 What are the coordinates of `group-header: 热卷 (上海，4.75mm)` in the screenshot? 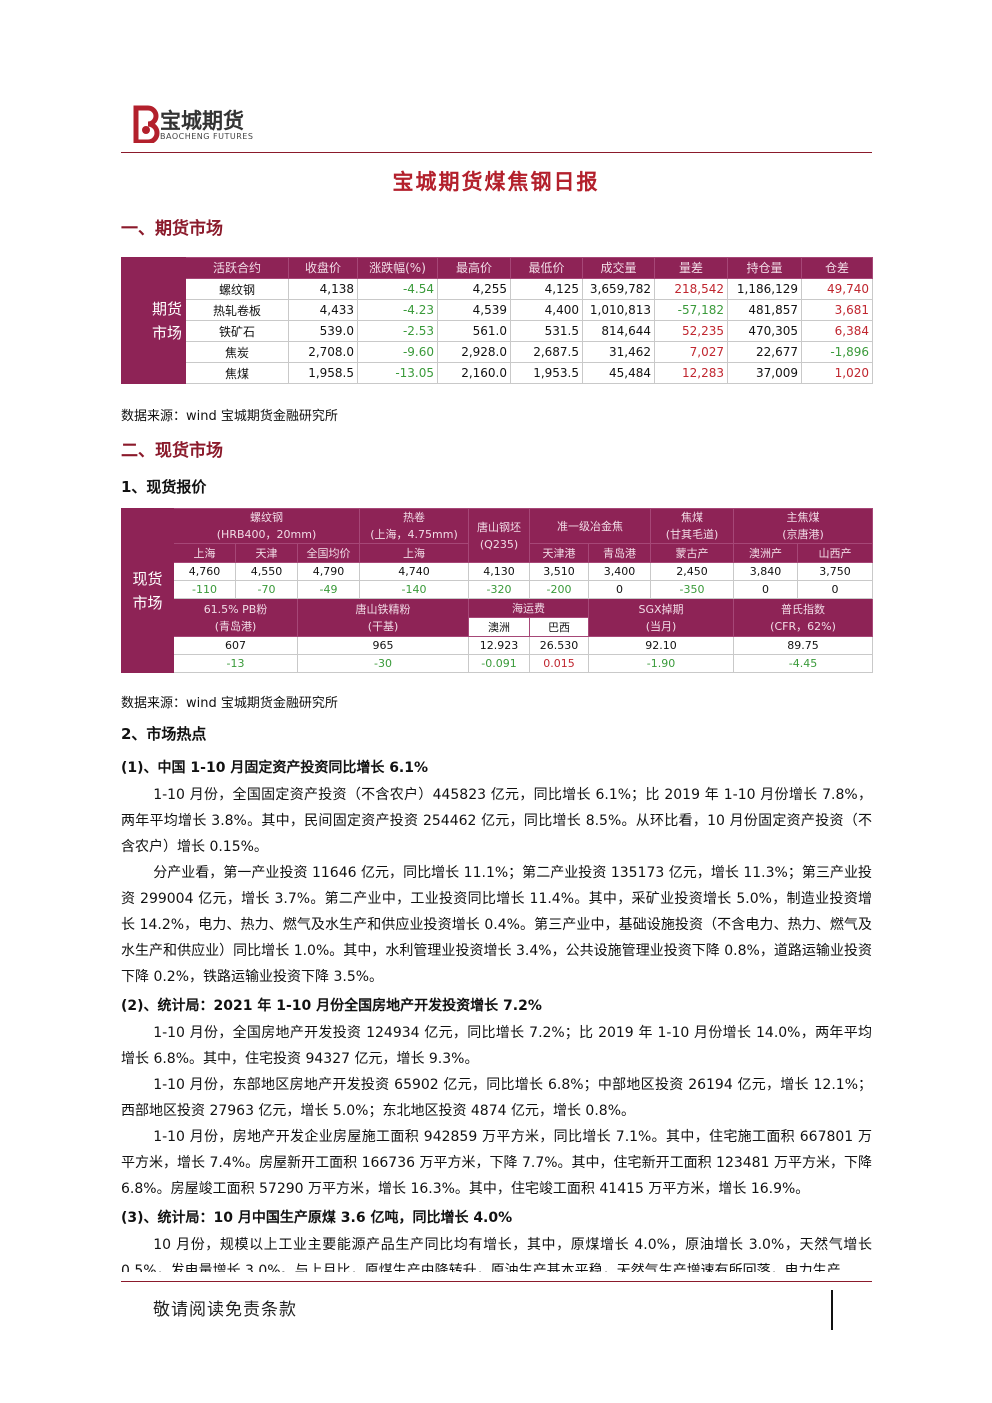 It's located at (414, 526).